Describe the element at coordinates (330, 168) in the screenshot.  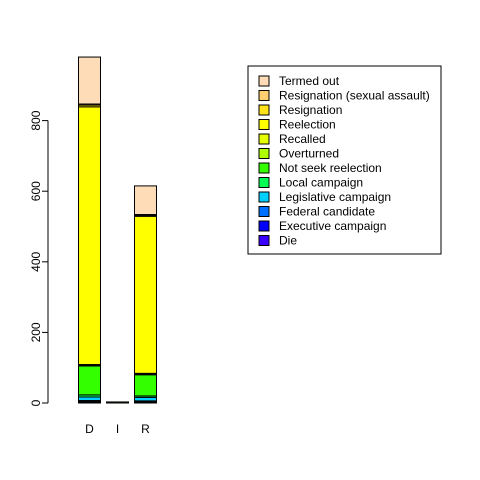
I see `legend-label-5: Not seek reelection` at that location.